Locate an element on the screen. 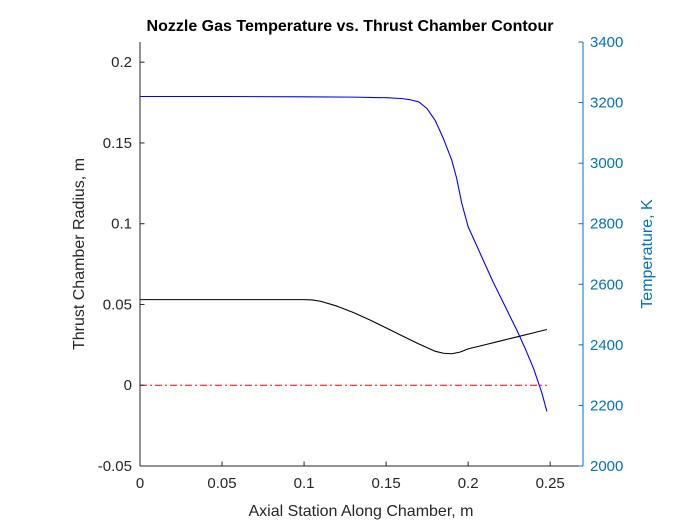 The image size is (700, 530). y-right-tick-label: 2600 is located at coordinates (606, 284).